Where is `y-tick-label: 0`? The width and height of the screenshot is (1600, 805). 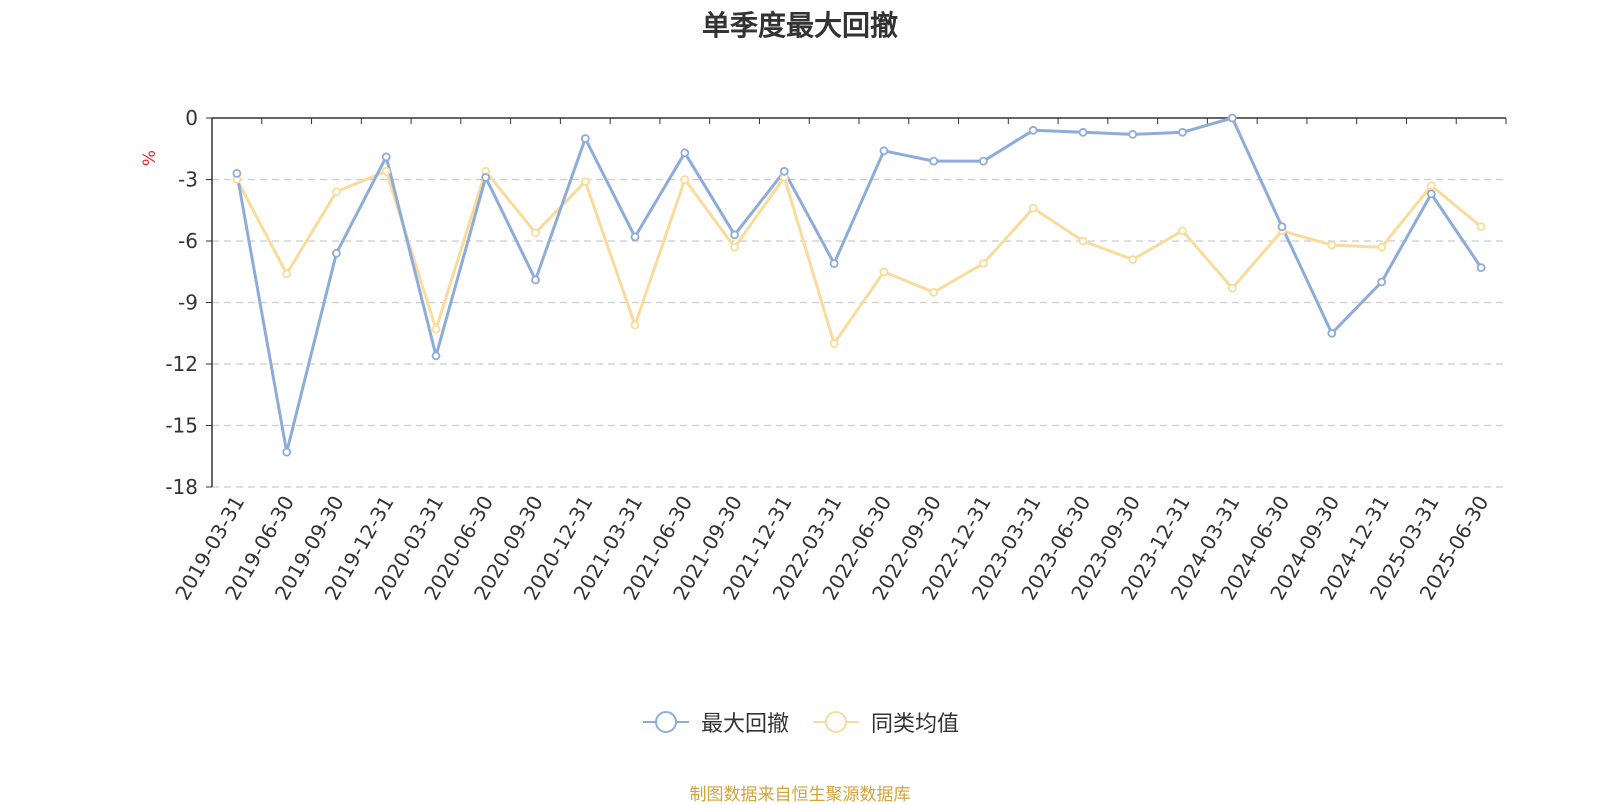
y-tick-label: 0 is located at coordinates (191, 118).